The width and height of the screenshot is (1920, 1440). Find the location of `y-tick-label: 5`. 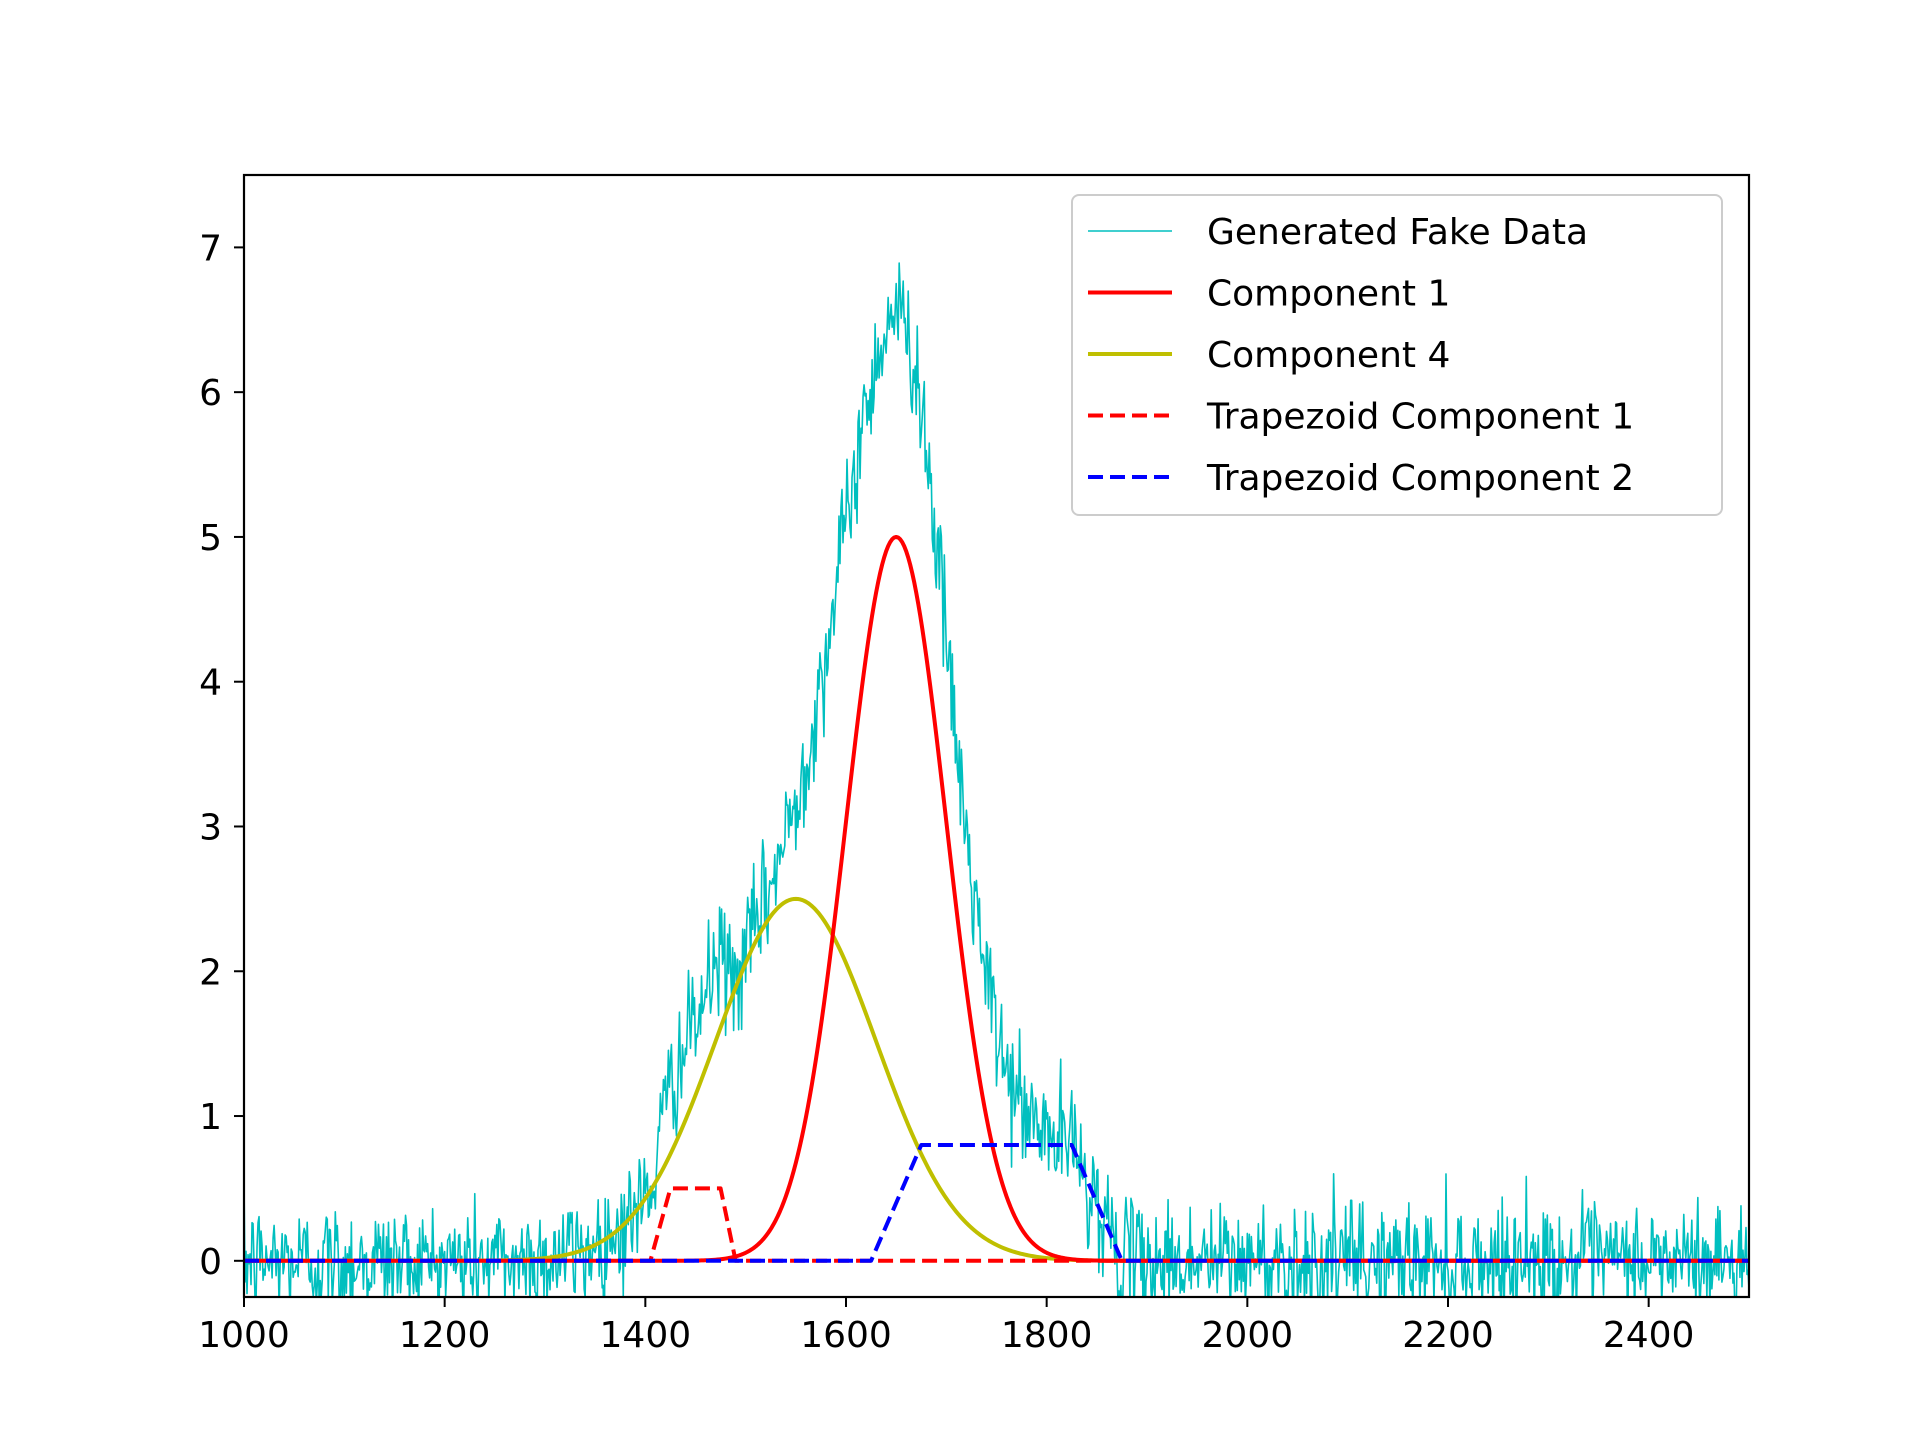

y-tick-label: 5 is located at coordinates (210, 538).